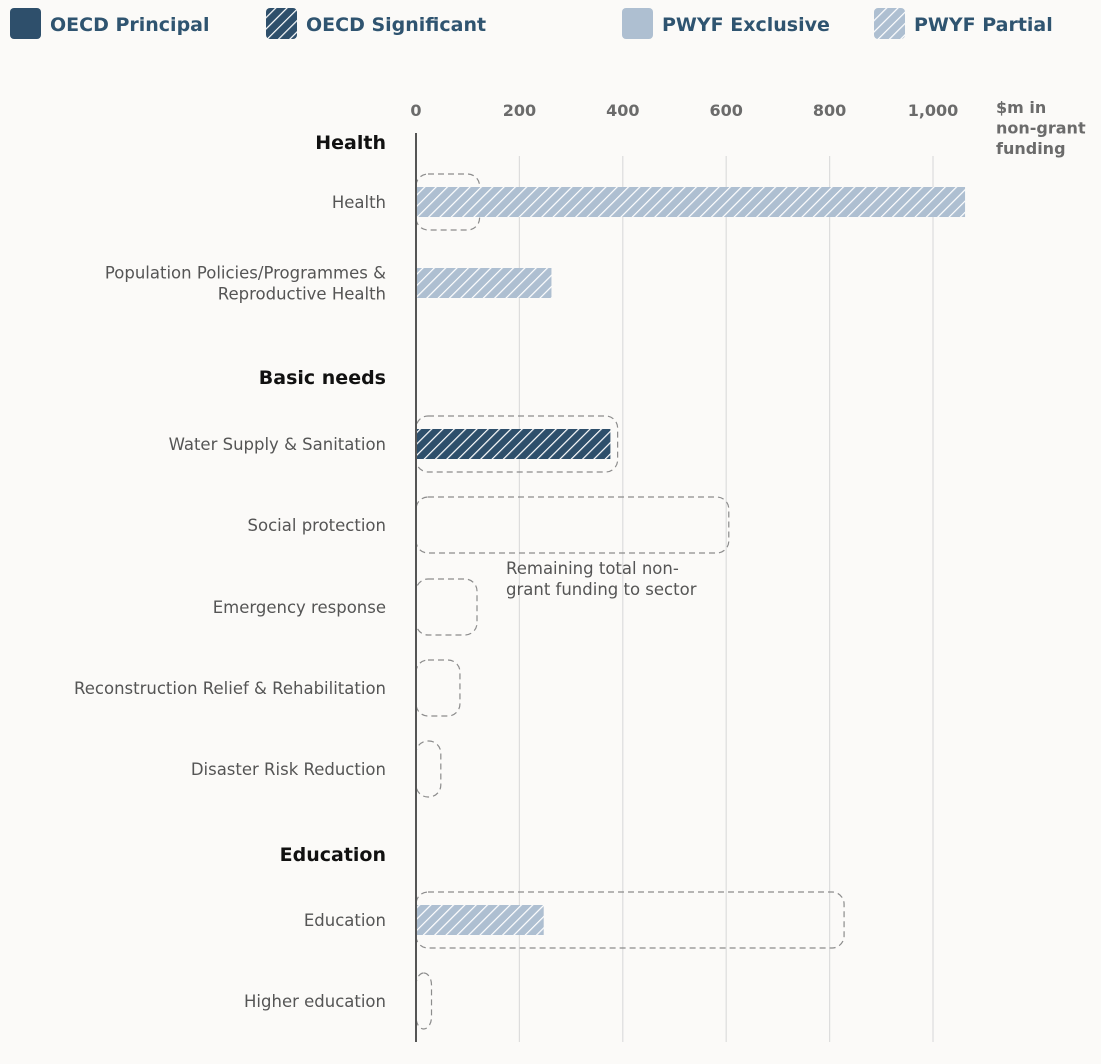 The width and height of the screenshot is (1101, 1064). What do you see at coordinates (333, 855) in the screenshot?
I see `group-label-education: Education` at bounding box center [333, 855].